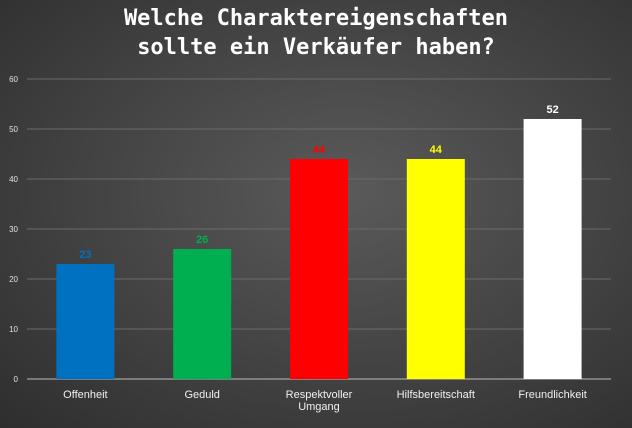 This screenshot has width=632, height=428. Describe the element at coordinates (319, 407) in the screenshot. I see `x-tick-label: Umgang` at that location.